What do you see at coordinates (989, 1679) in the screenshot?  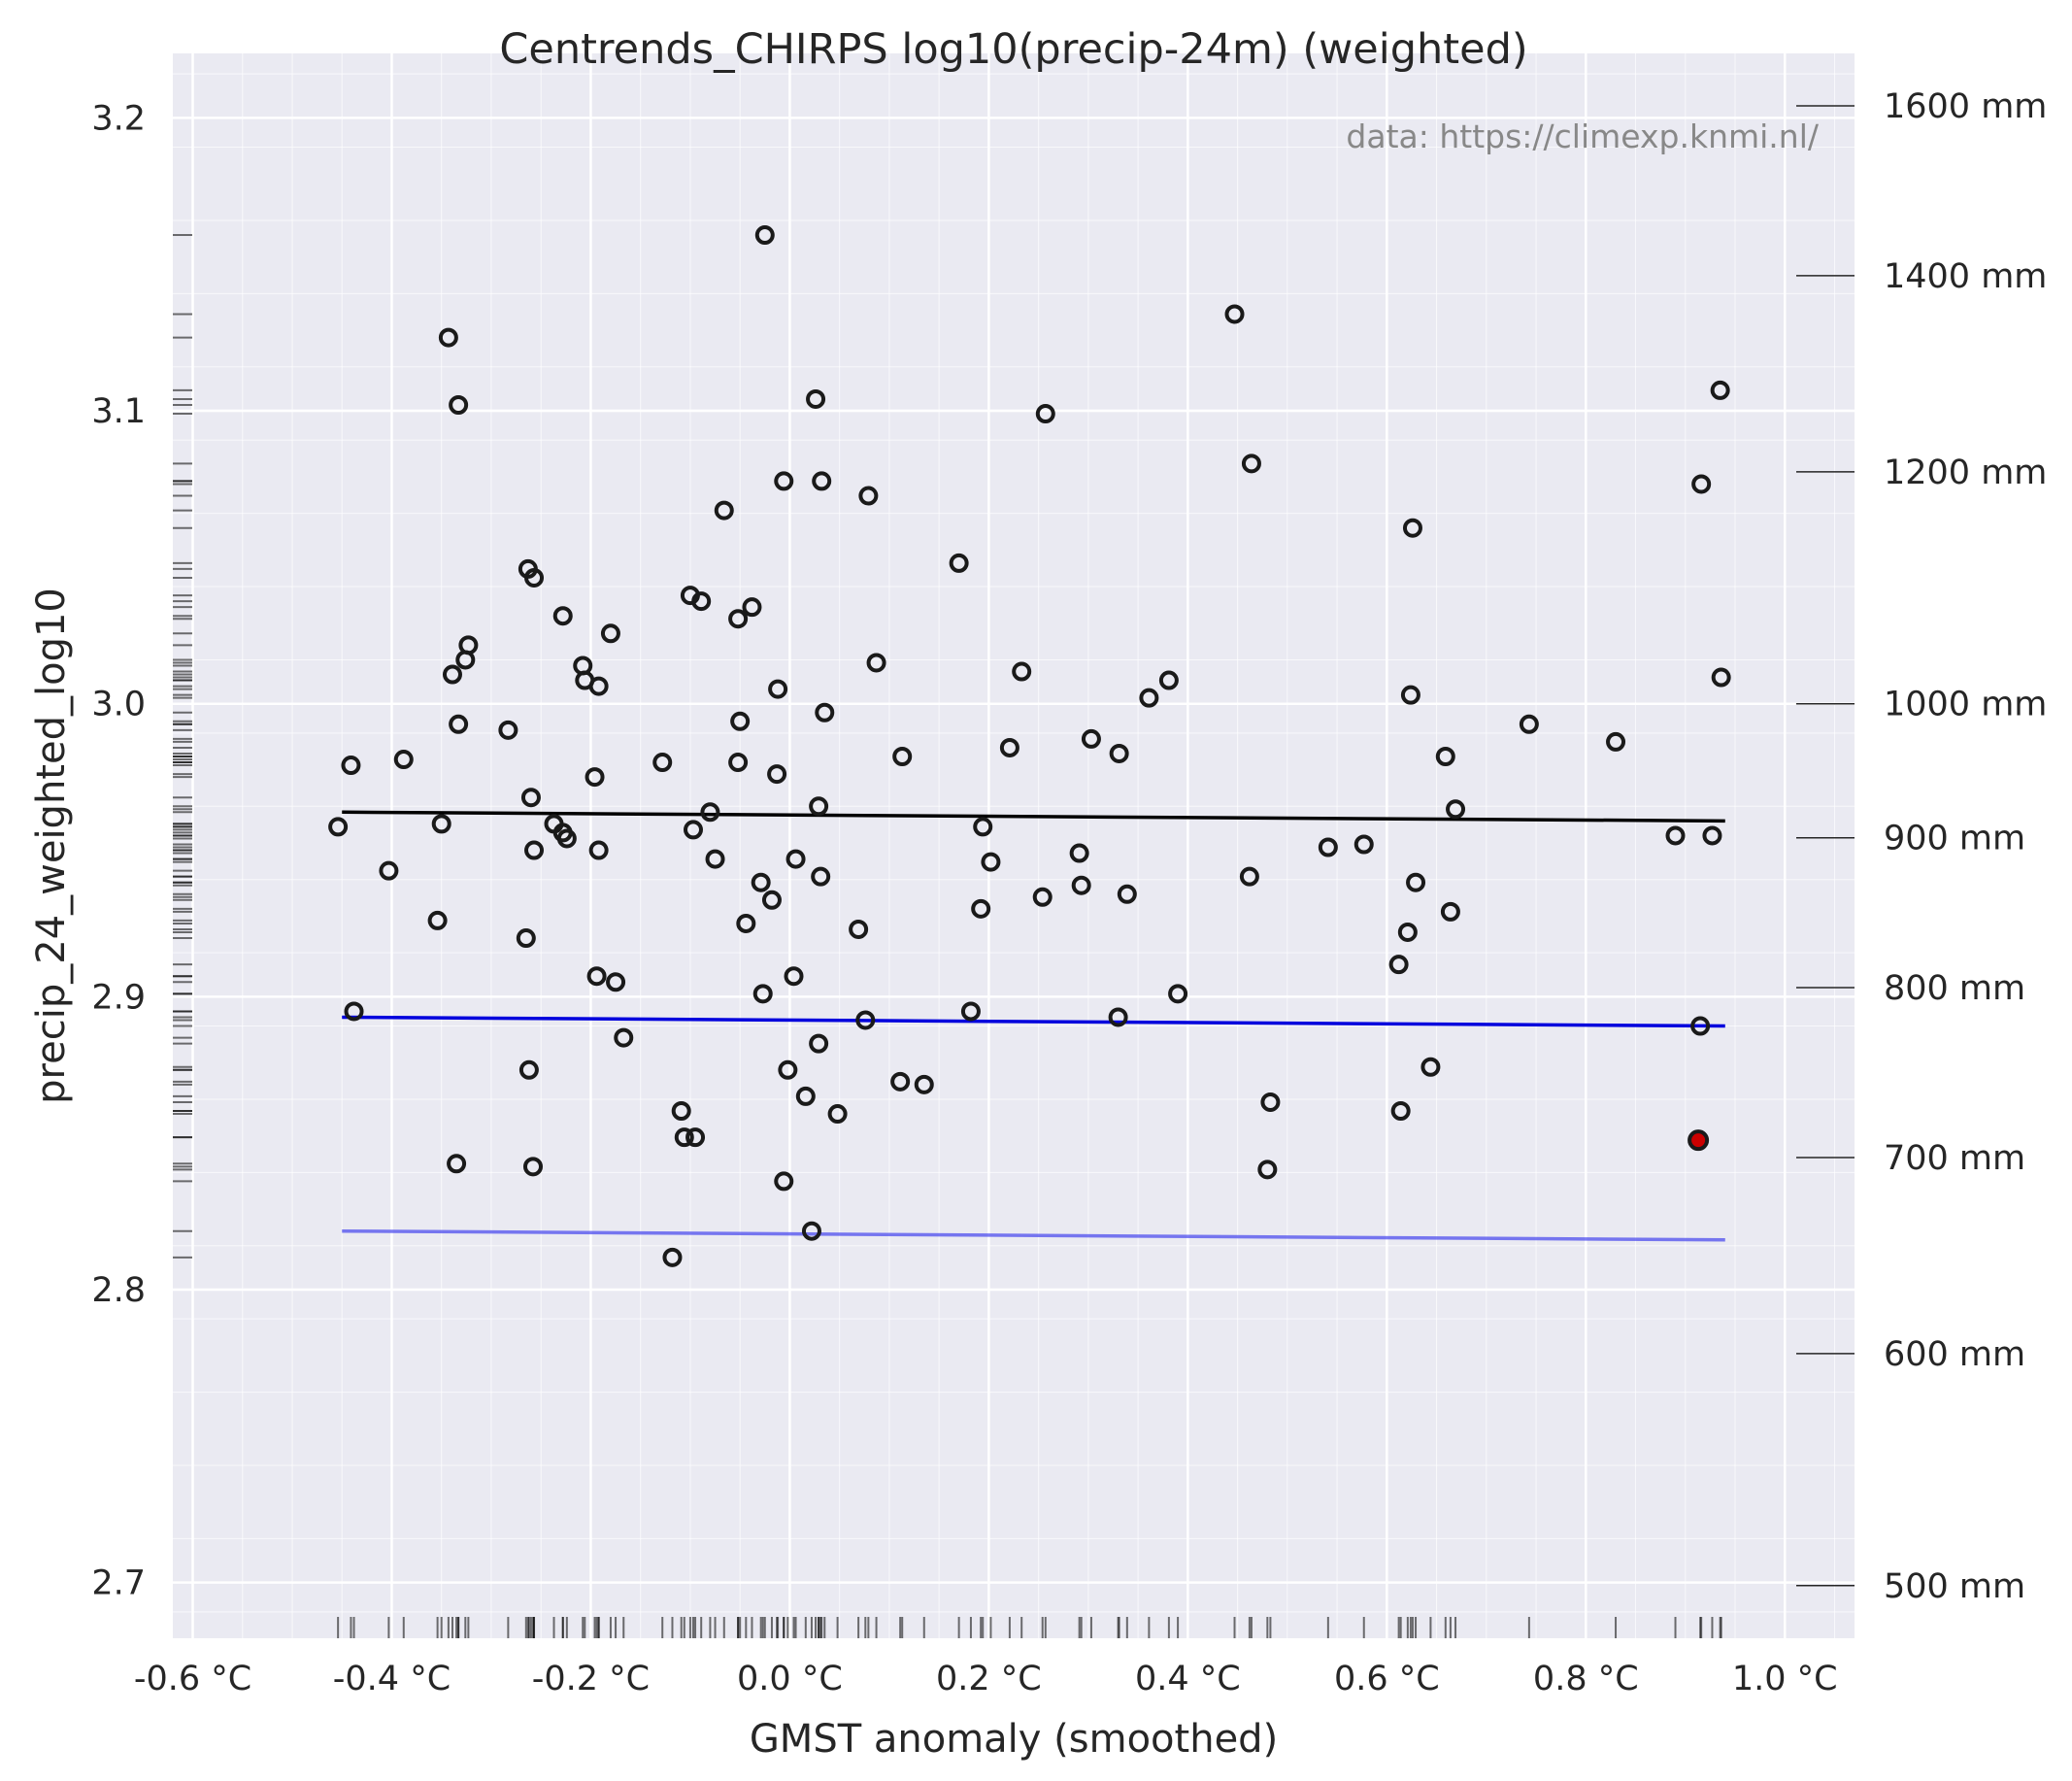 I see `x-tick-label: 0.2 °C` at bounding box center [989, 1679].